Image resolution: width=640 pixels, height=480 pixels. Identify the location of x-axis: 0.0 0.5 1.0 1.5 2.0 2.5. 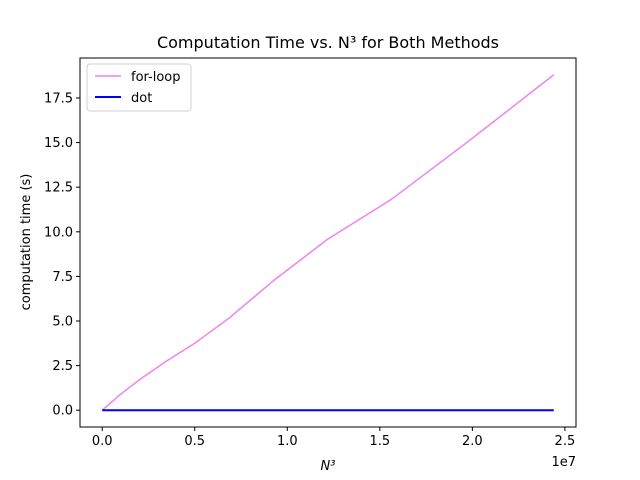
(333, 438).